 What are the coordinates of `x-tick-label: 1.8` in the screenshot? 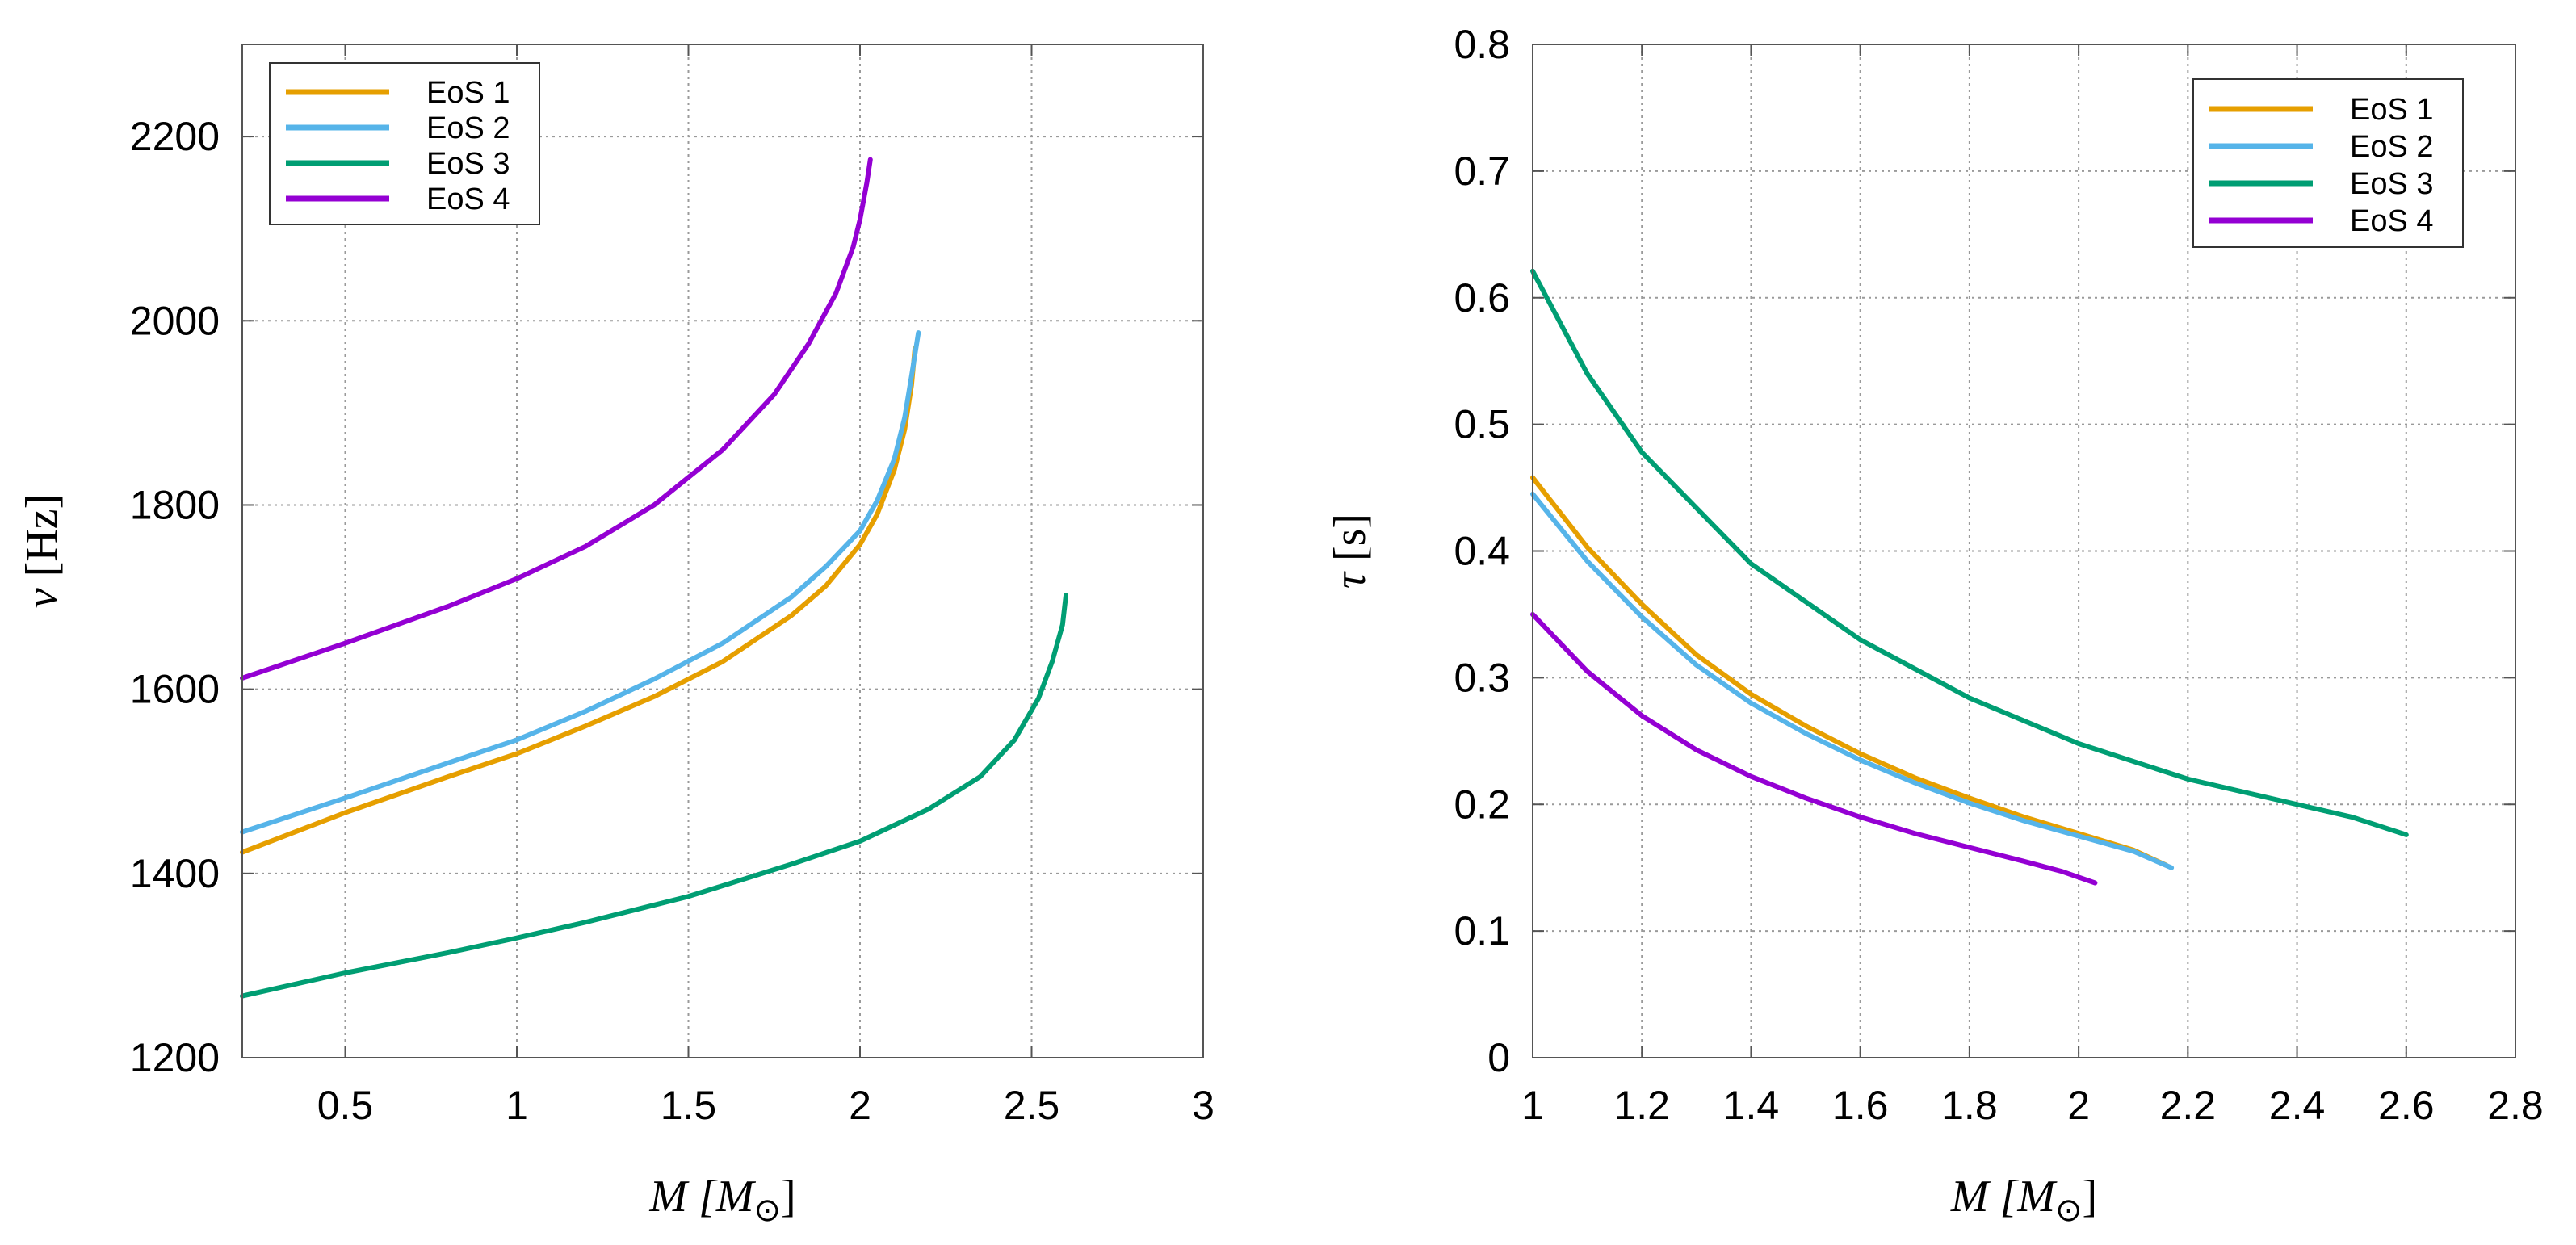 It's located at (1969, 1106).